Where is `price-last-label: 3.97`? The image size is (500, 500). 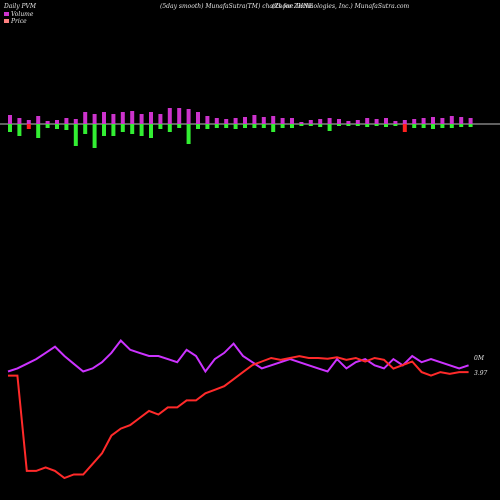 price-last-label: 3.97 is located at coordinates (481, 373).